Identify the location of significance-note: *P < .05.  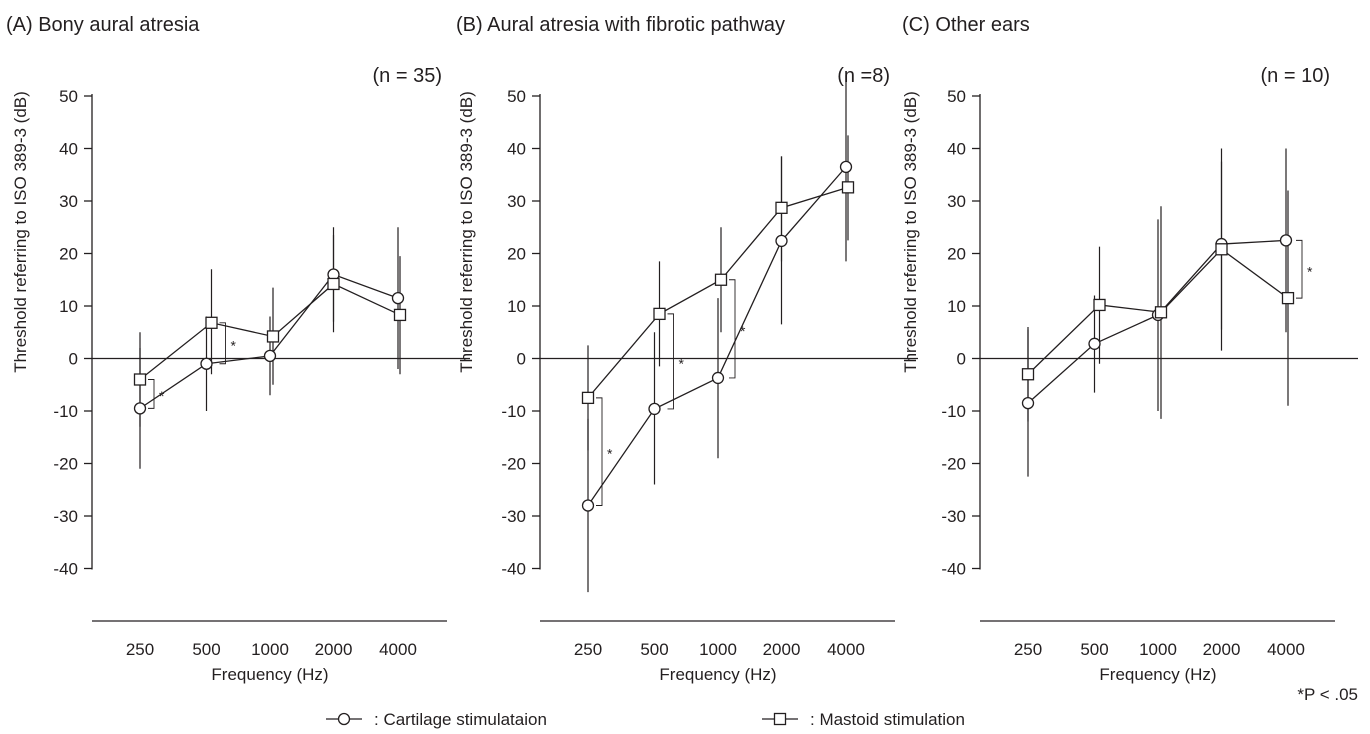
(1327, 694).